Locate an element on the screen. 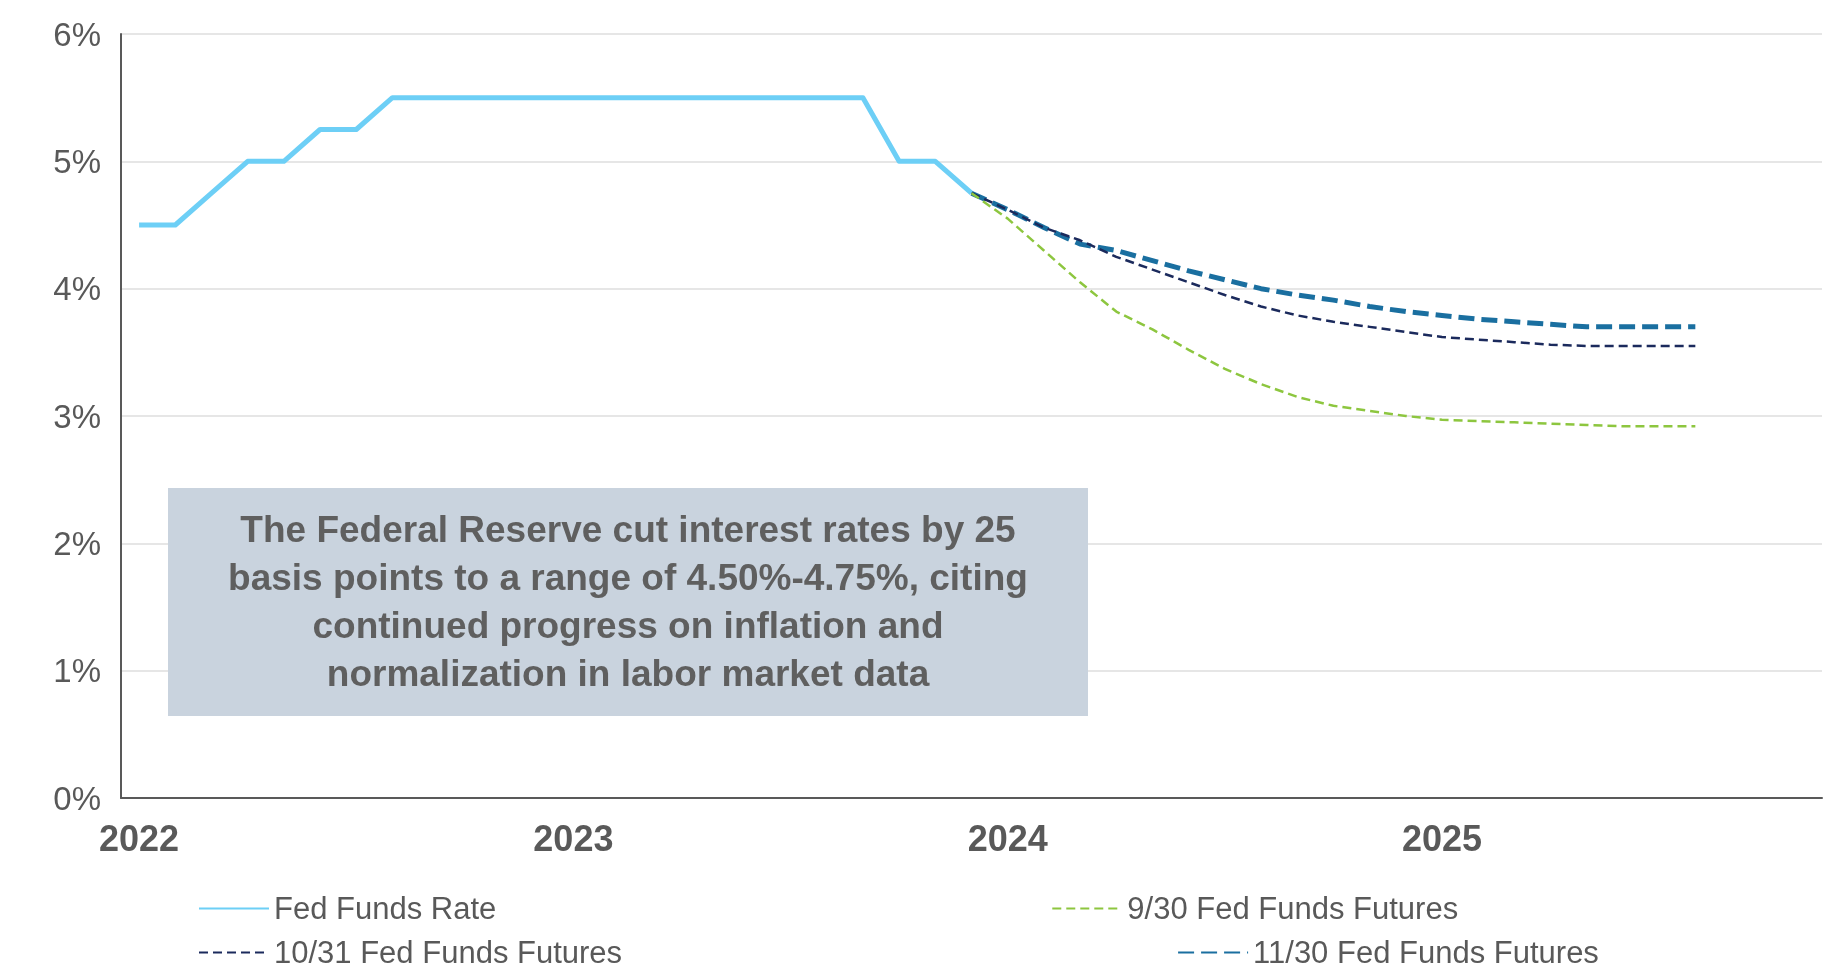 Image resolution: width=1834 pixels, height=980 pixels. legend-label: 10/31 Fed Funds Futures is located at coordinates (448, 952).